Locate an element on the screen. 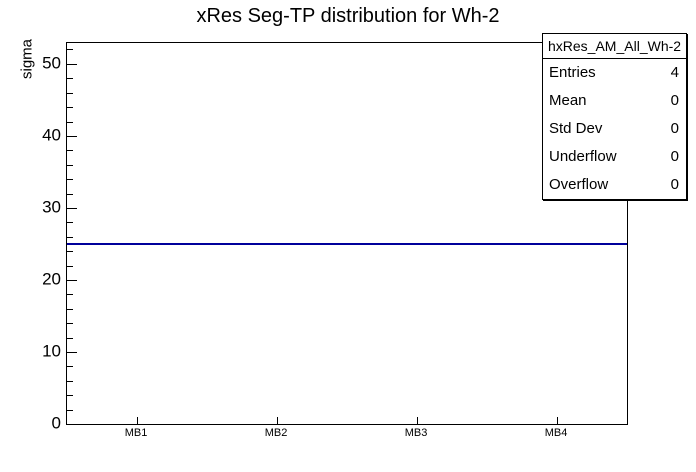 This screenshot has height=472, width=696. stats-row: Overflow 0 is located at coordinates (614, 185).